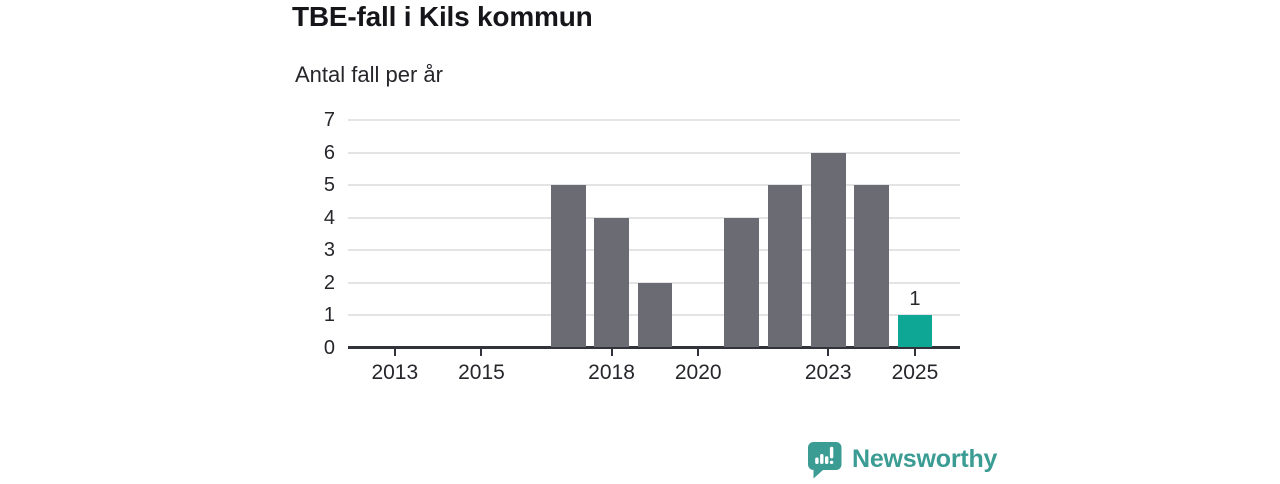  What do you see at coordinates (329, 250) in the screenshot?
I see `y-axis-tick-label: 3` at bounding box center [329, 250].